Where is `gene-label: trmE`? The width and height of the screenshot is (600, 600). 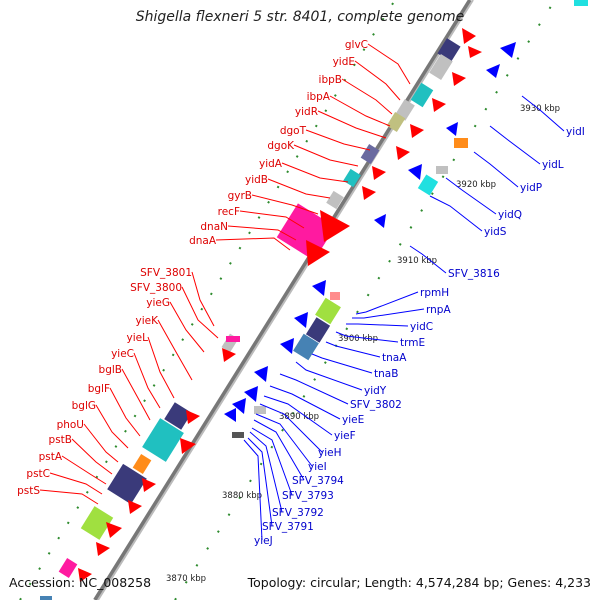
gene-label: trmE is located at coordinates (412, 343).